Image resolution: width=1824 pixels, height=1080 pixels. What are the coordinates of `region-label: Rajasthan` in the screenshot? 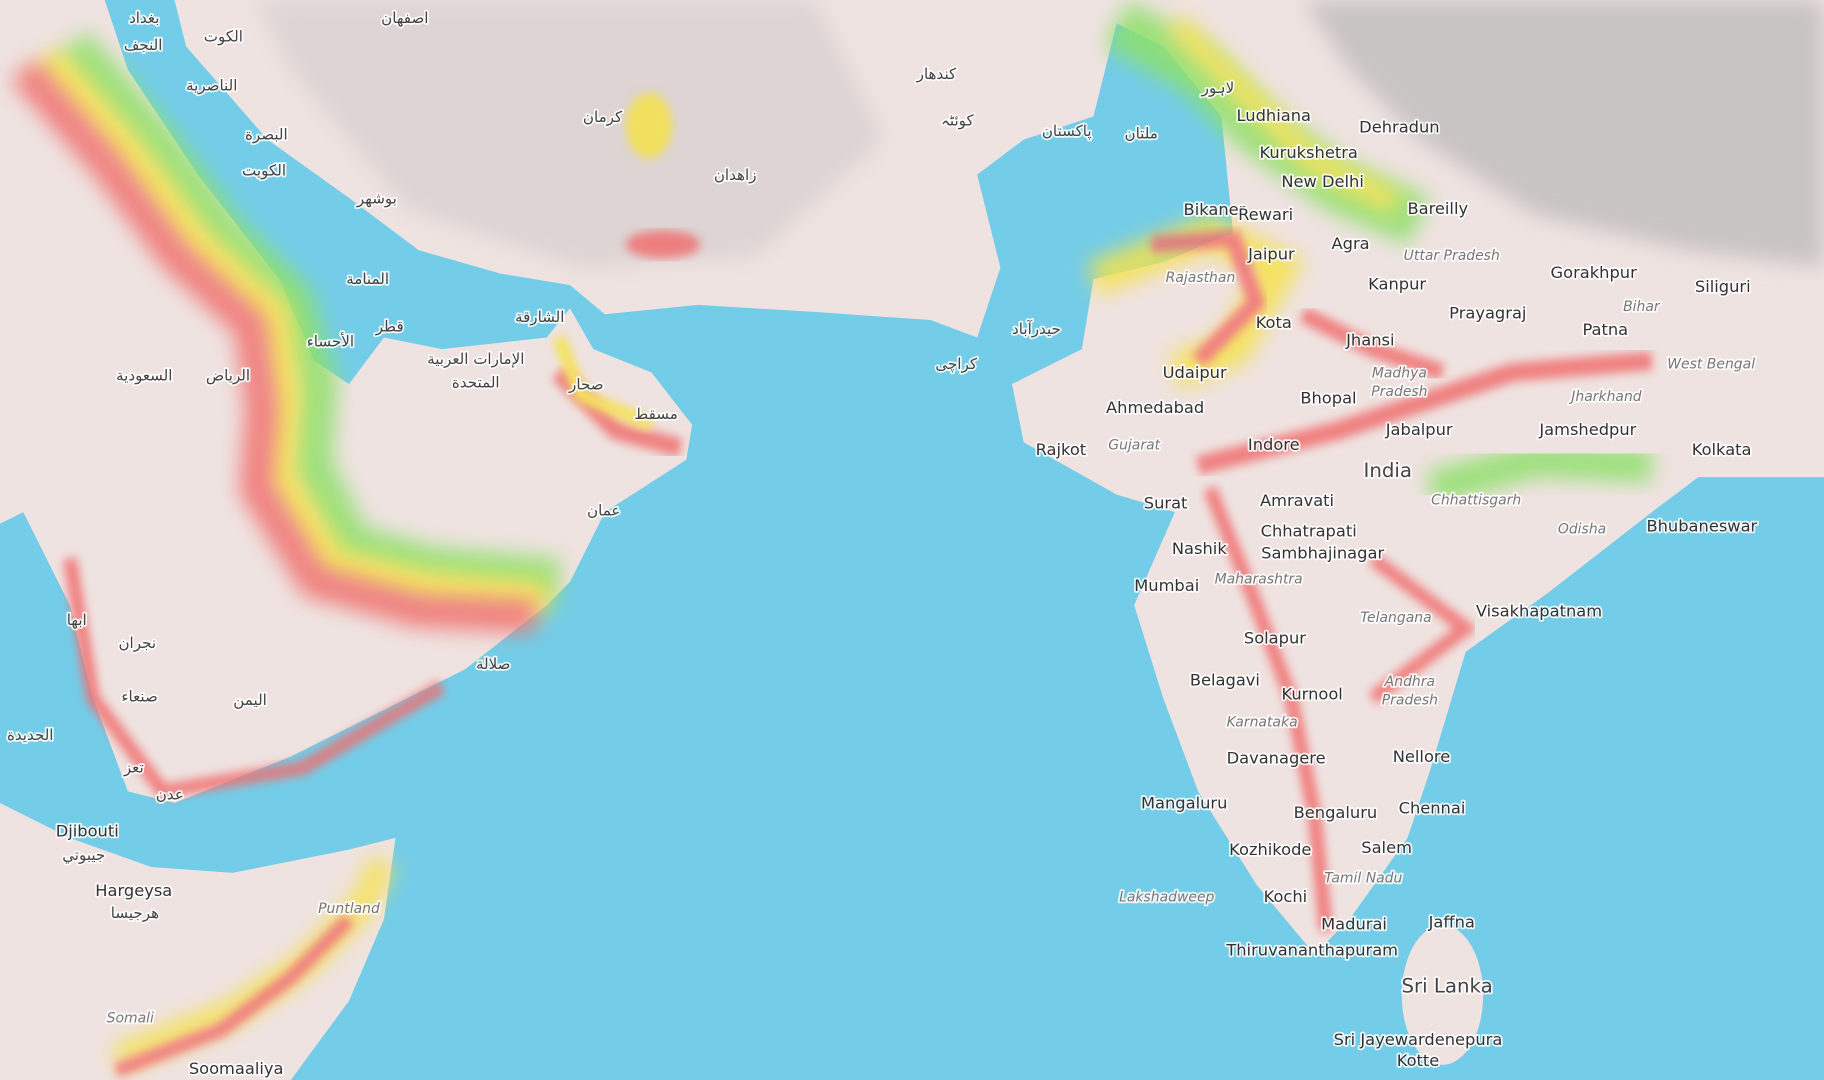 It's located at (1201, 278).